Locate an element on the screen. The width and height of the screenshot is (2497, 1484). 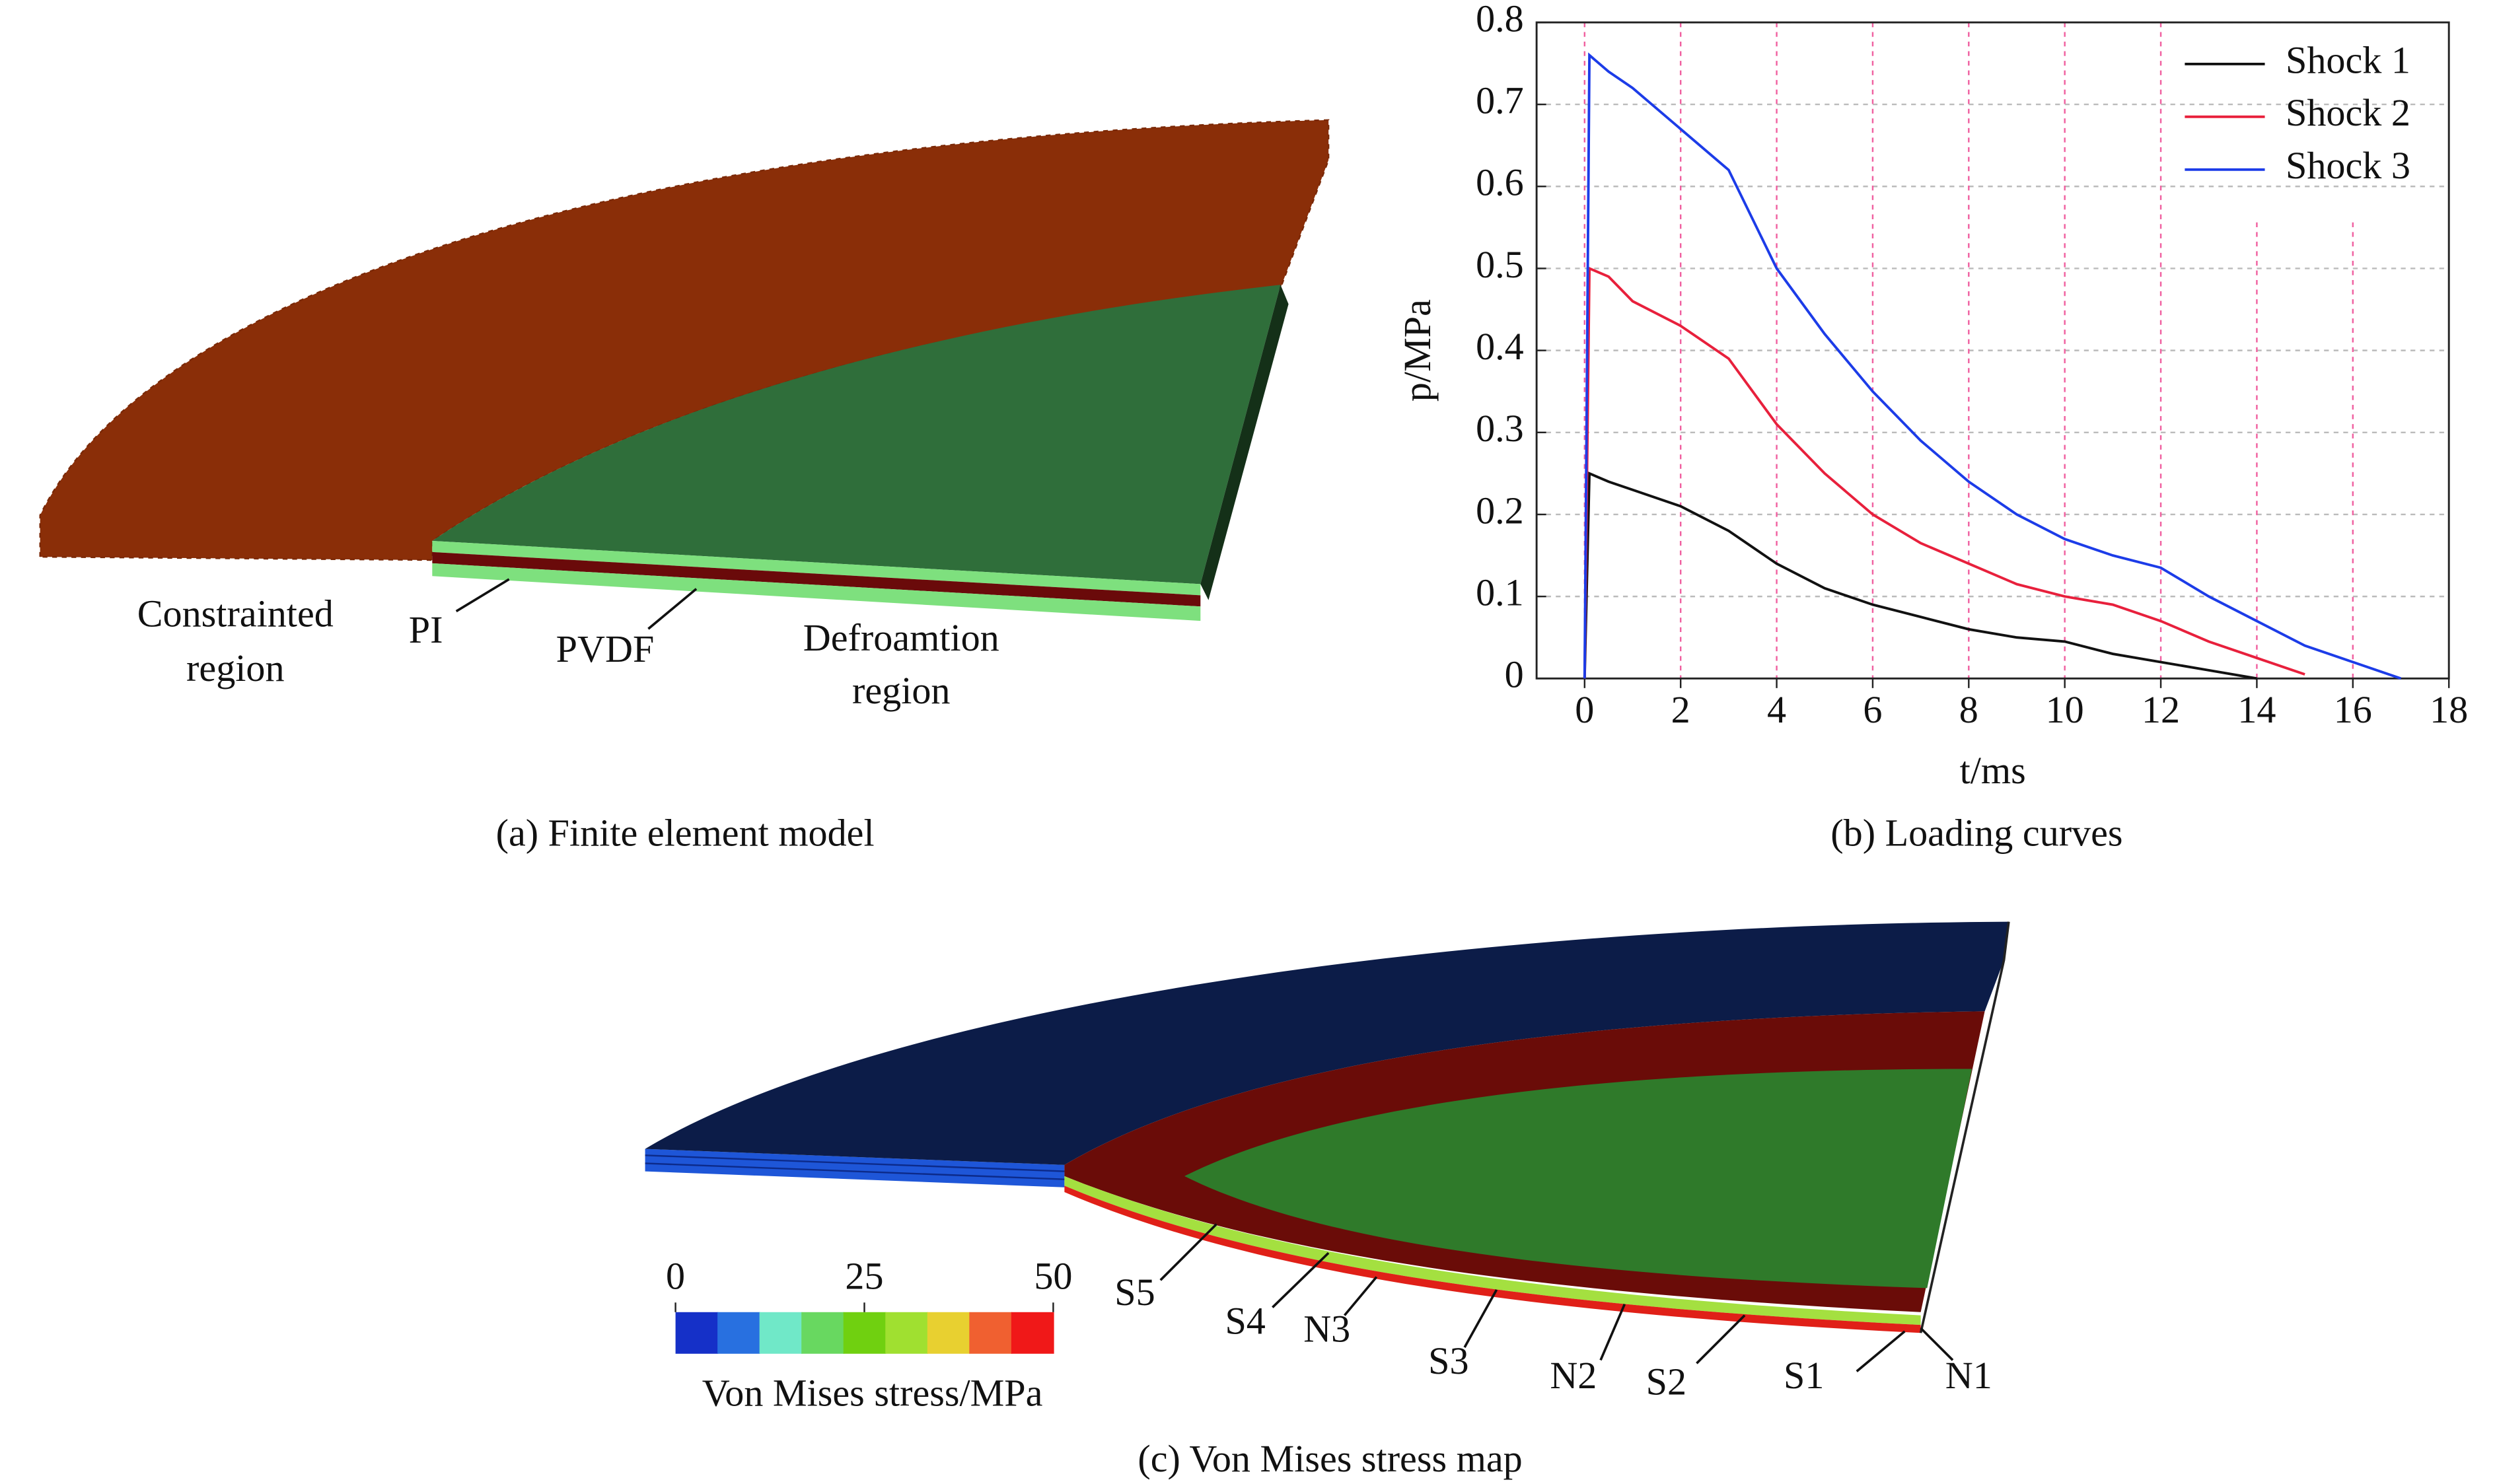
edge-lines is located at coordinates (855, 1167).